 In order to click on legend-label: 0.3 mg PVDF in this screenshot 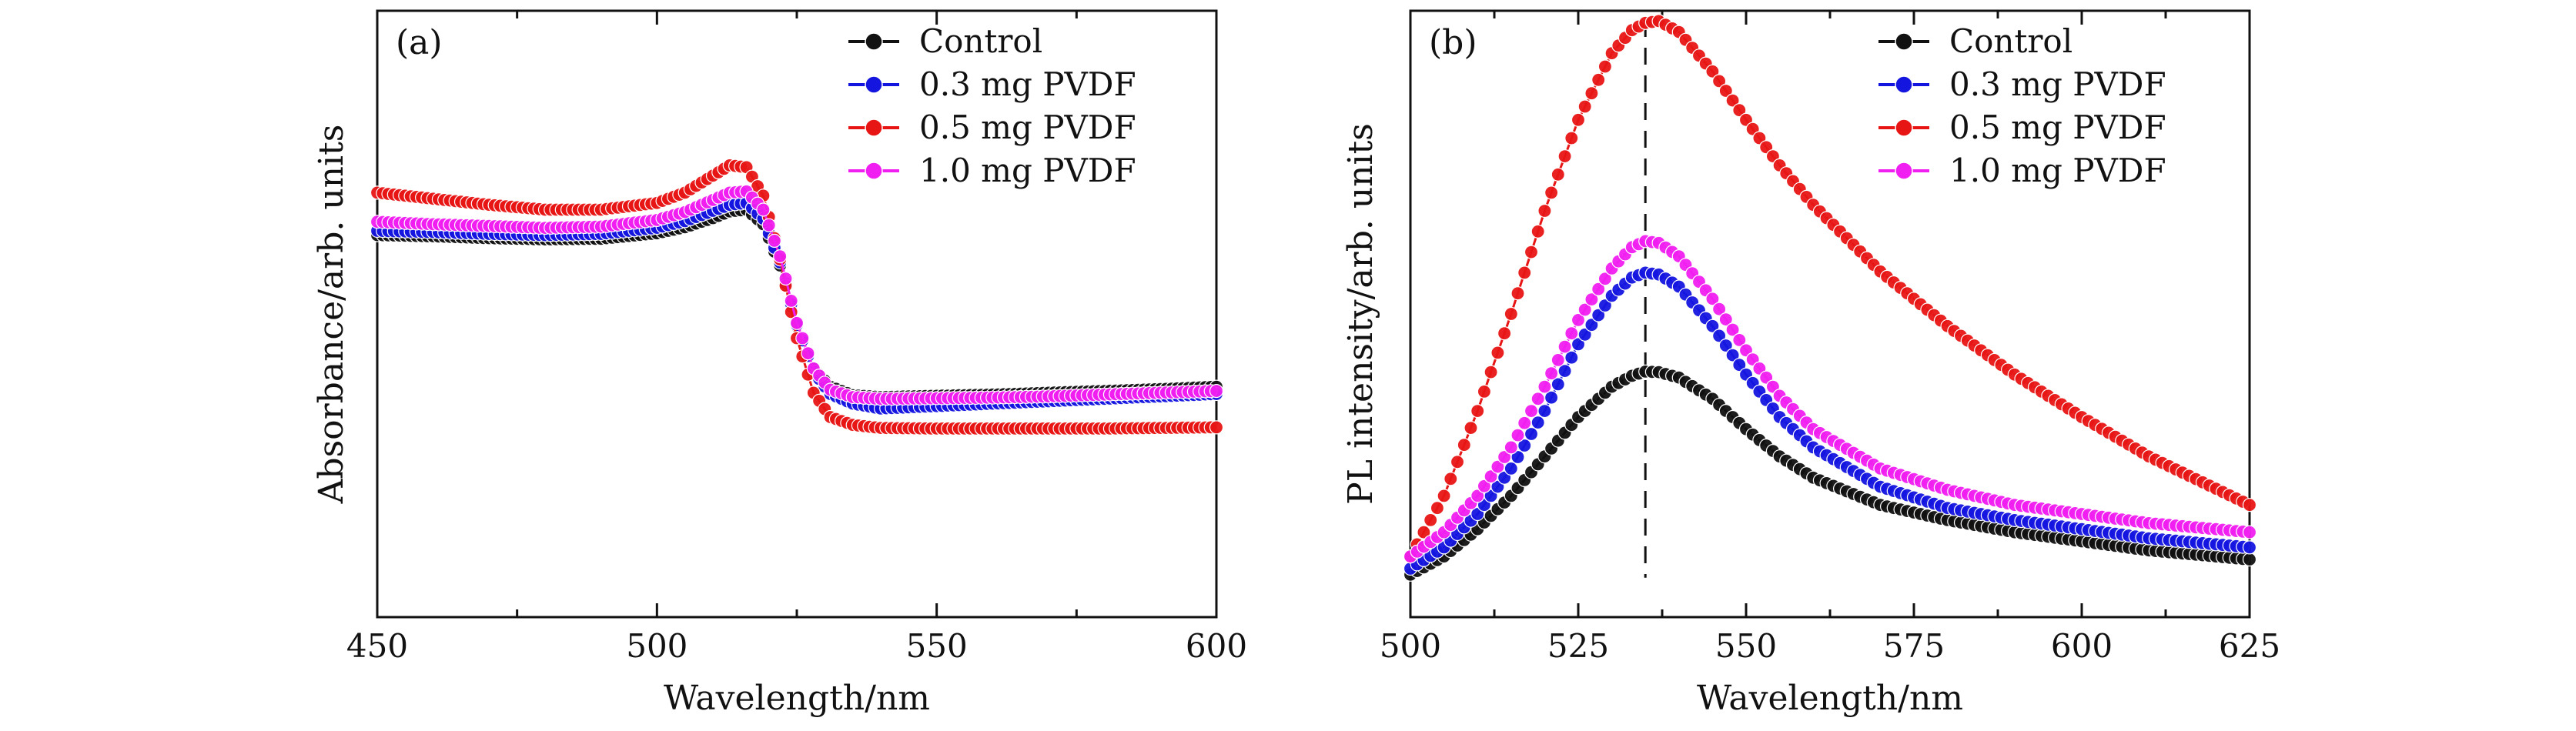, I will do `click(1028, 84)`.